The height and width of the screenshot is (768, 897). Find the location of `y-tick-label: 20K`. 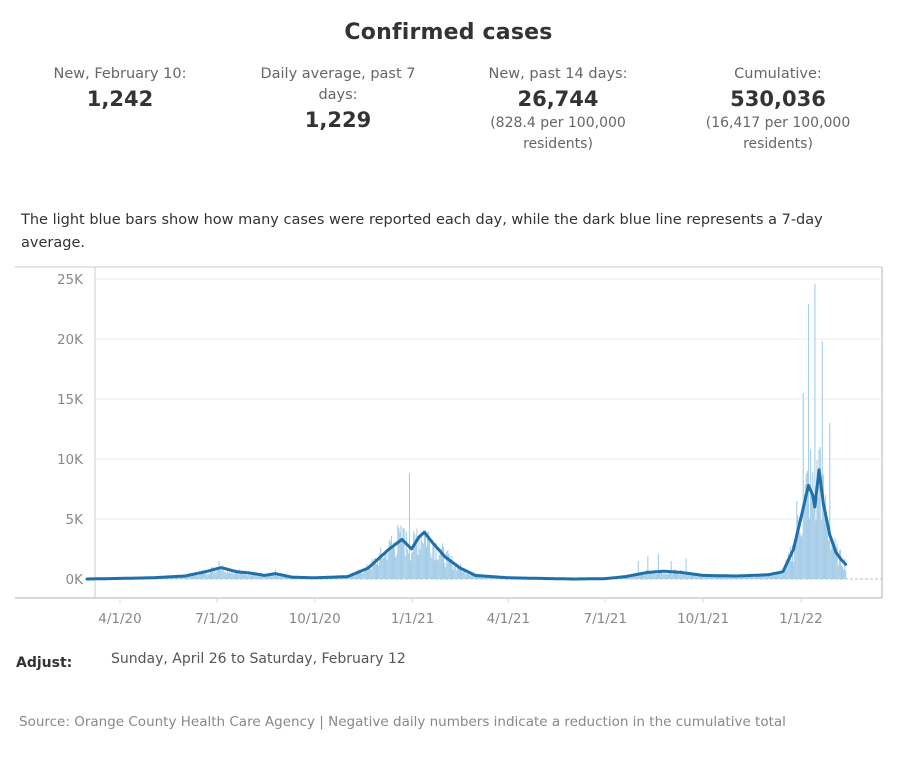

y-tick-label: 20K is located at coordinates (70, 340).